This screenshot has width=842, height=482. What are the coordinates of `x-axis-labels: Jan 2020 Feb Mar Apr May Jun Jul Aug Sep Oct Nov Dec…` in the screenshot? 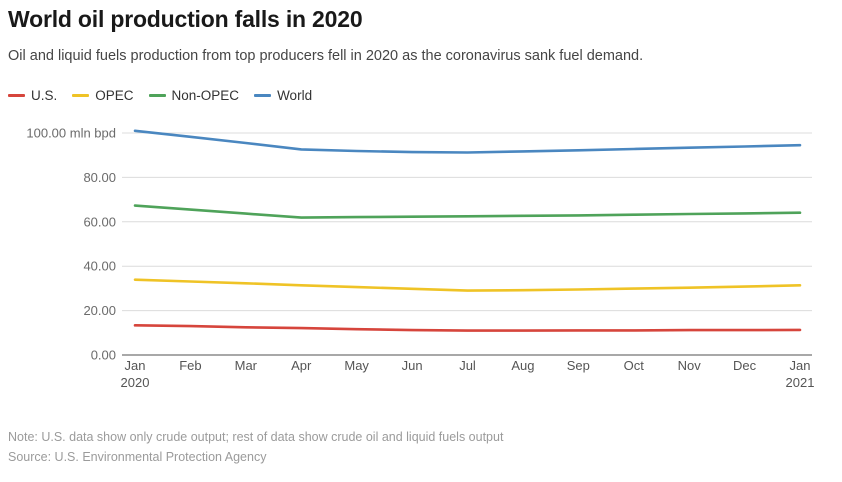 It's located at (468, 374).